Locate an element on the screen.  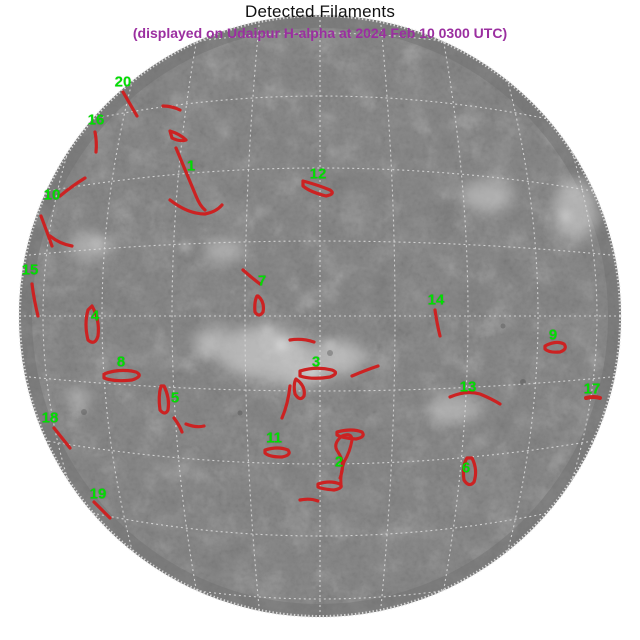
filament-label-14: 14 is located at coordinates (436, 300).